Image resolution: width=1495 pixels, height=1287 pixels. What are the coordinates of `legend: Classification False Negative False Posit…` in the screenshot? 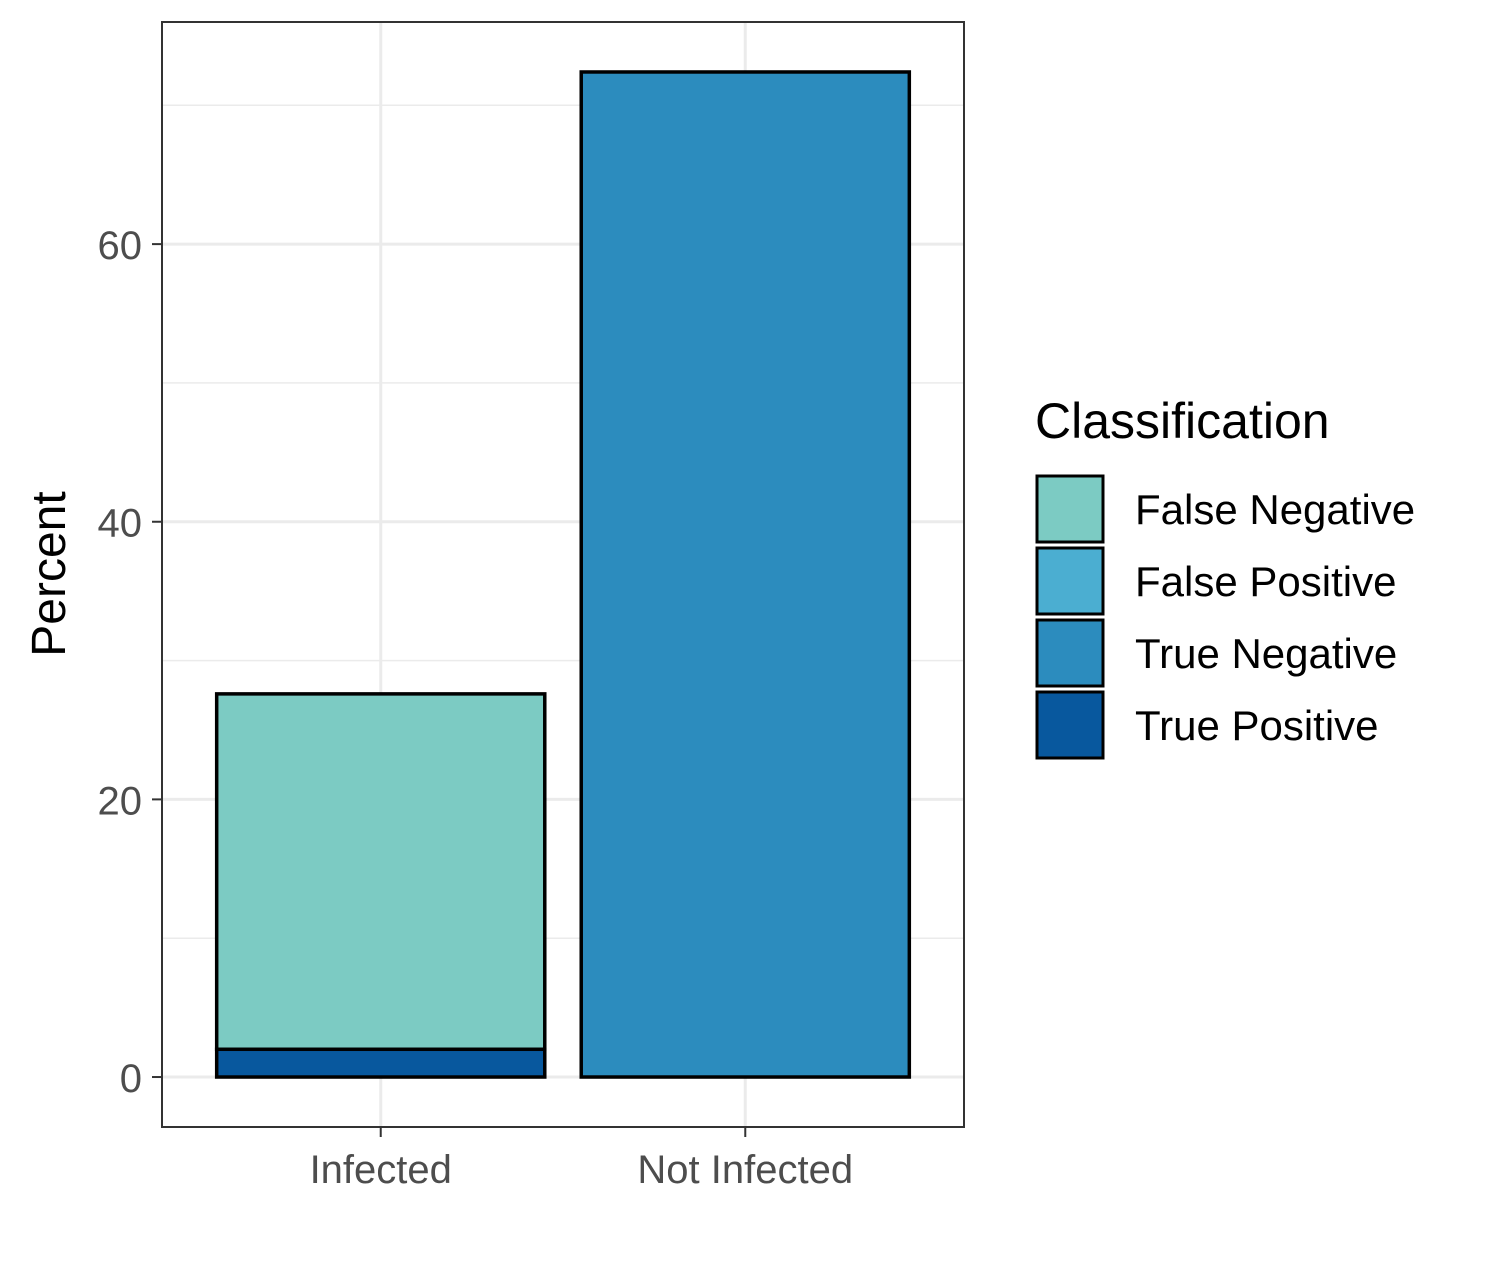 It's located at (1225, 576).